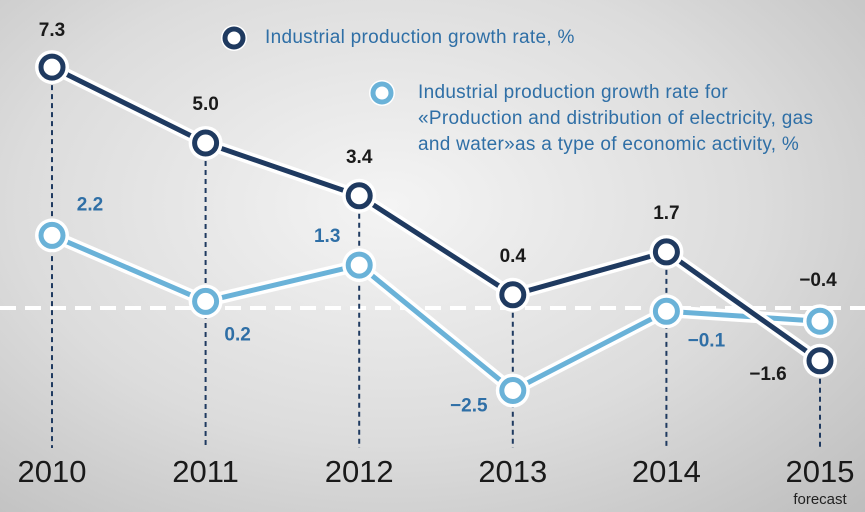 The height and width of the screenshot is (512, 865). What do you see at coordinates (90, 204) in the screenshot?
I see `value-label: 2.2` at bounding box center [90, 204].